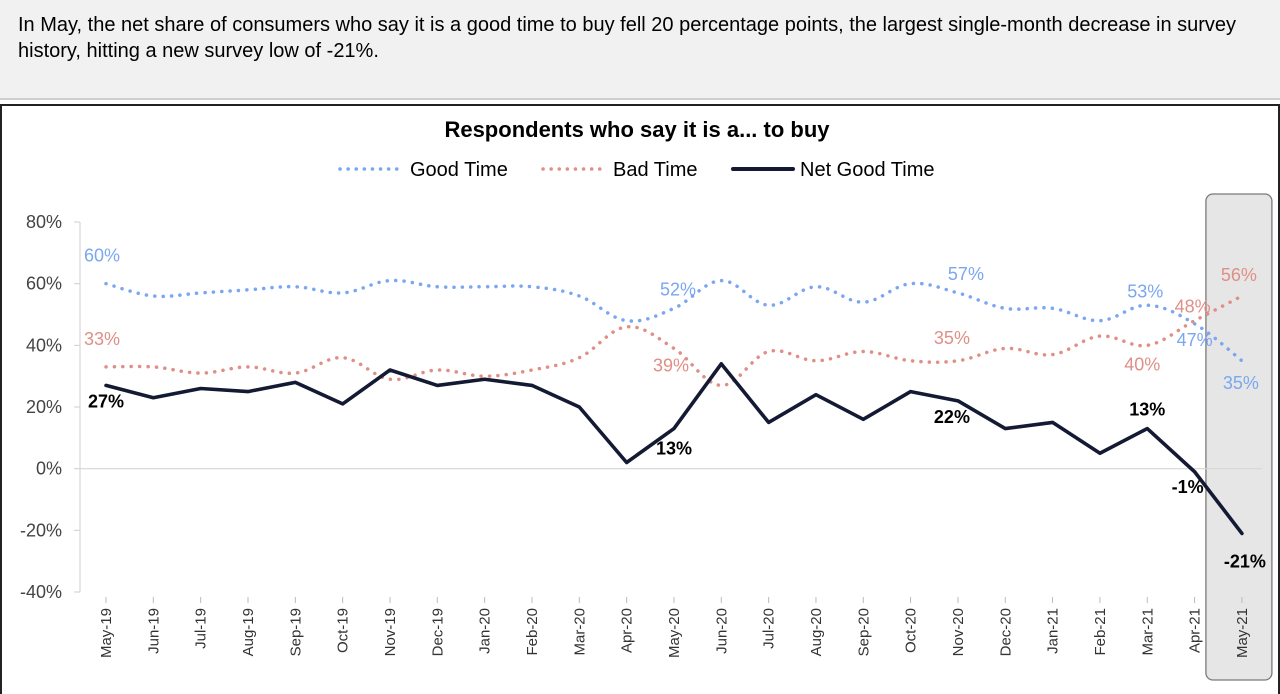  Describe the element at coordinates (1100, 632) in the screenshot. I see `x-tick-label: Feb-21` at that location.